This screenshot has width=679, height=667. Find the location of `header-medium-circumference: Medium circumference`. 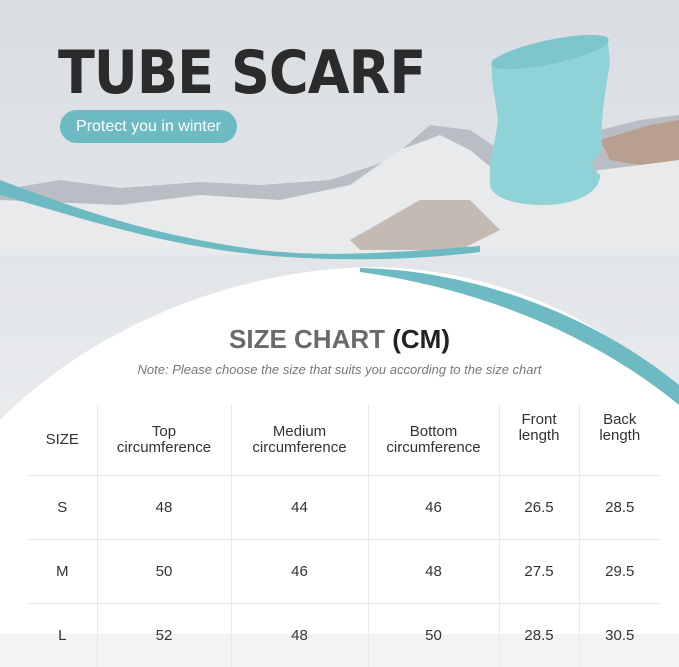

header-medium-circumference: Medium circumference is located at coordinates (299, 440).